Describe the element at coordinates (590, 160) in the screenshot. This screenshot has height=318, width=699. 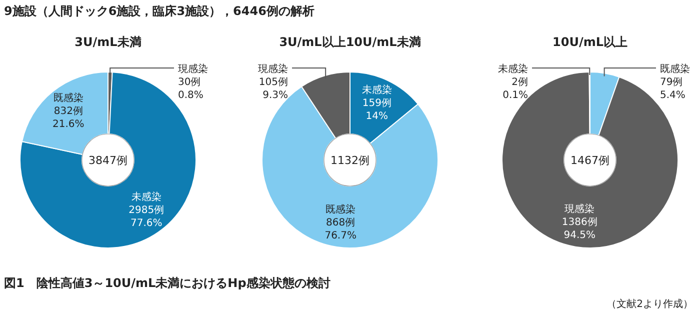
I see `text: 1467例` at that location.